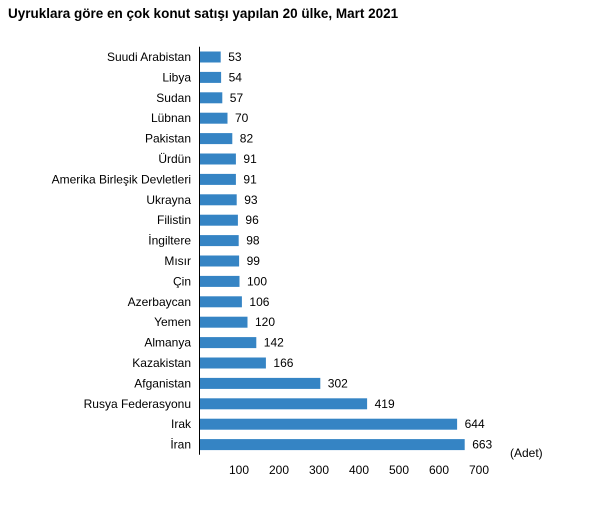 The image size is (590, 523). I want to click on category-label-15: Kazakistan, so click(161, 363).